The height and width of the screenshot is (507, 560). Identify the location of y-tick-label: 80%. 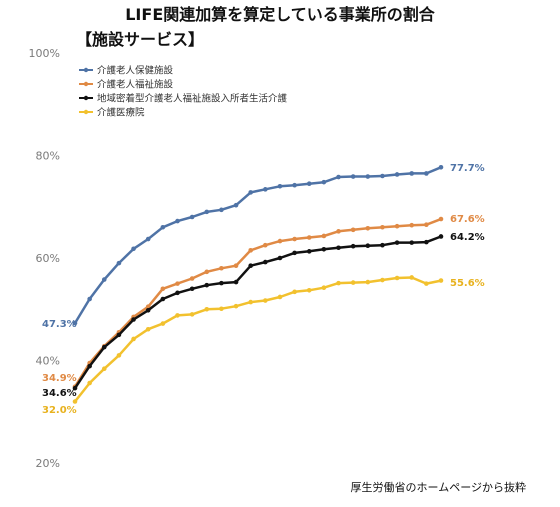
(48, 156).